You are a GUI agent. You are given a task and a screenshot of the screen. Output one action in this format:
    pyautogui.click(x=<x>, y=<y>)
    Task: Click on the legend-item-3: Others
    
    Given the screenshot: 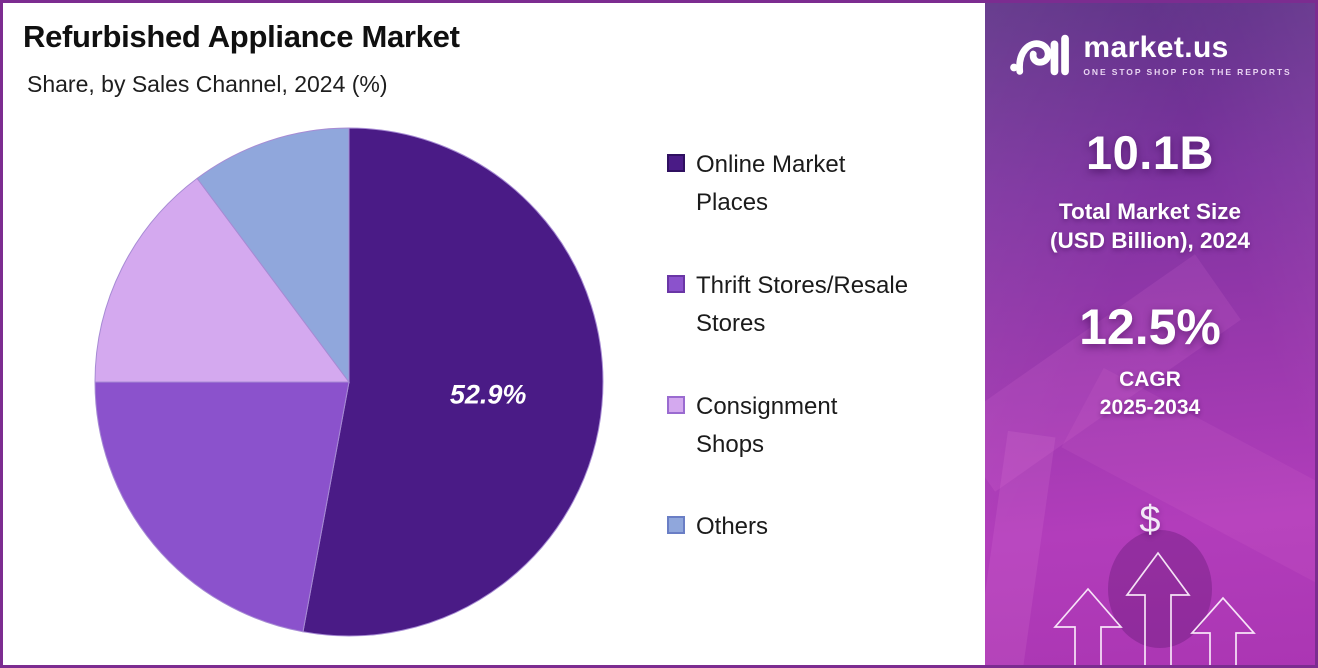 What is the action you would take?
    pyautogui.click(x=787, y=527)
    